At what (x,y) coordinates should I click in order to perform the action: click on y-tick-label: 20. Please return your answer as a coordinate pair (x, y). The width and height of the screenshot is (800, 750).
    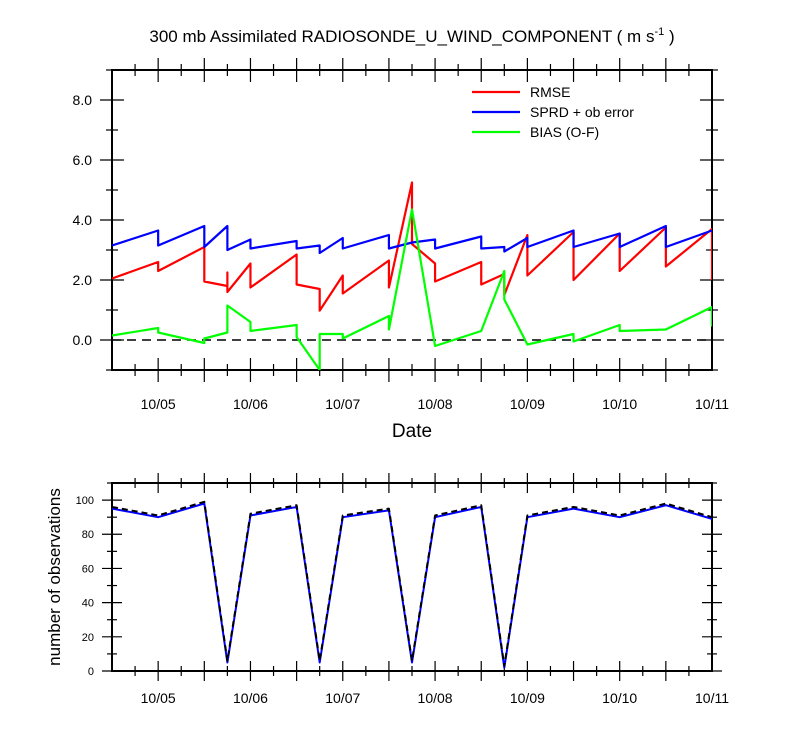
    Looking at the image, I should click on (88, 638).